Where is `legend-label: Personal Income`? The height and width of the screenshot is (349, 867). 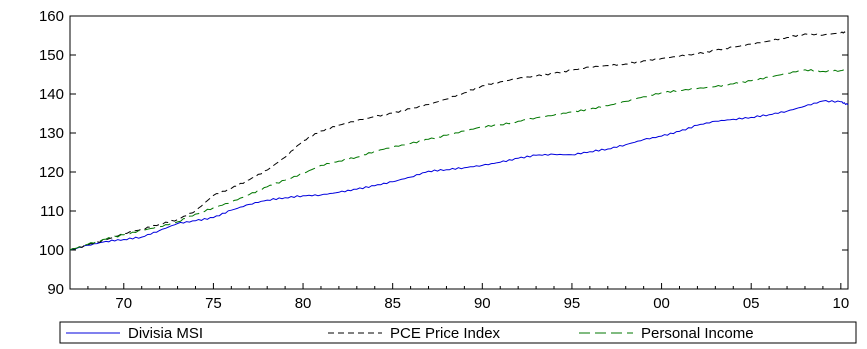
legend-label: Personal Income is located at coordinates (697, 333).